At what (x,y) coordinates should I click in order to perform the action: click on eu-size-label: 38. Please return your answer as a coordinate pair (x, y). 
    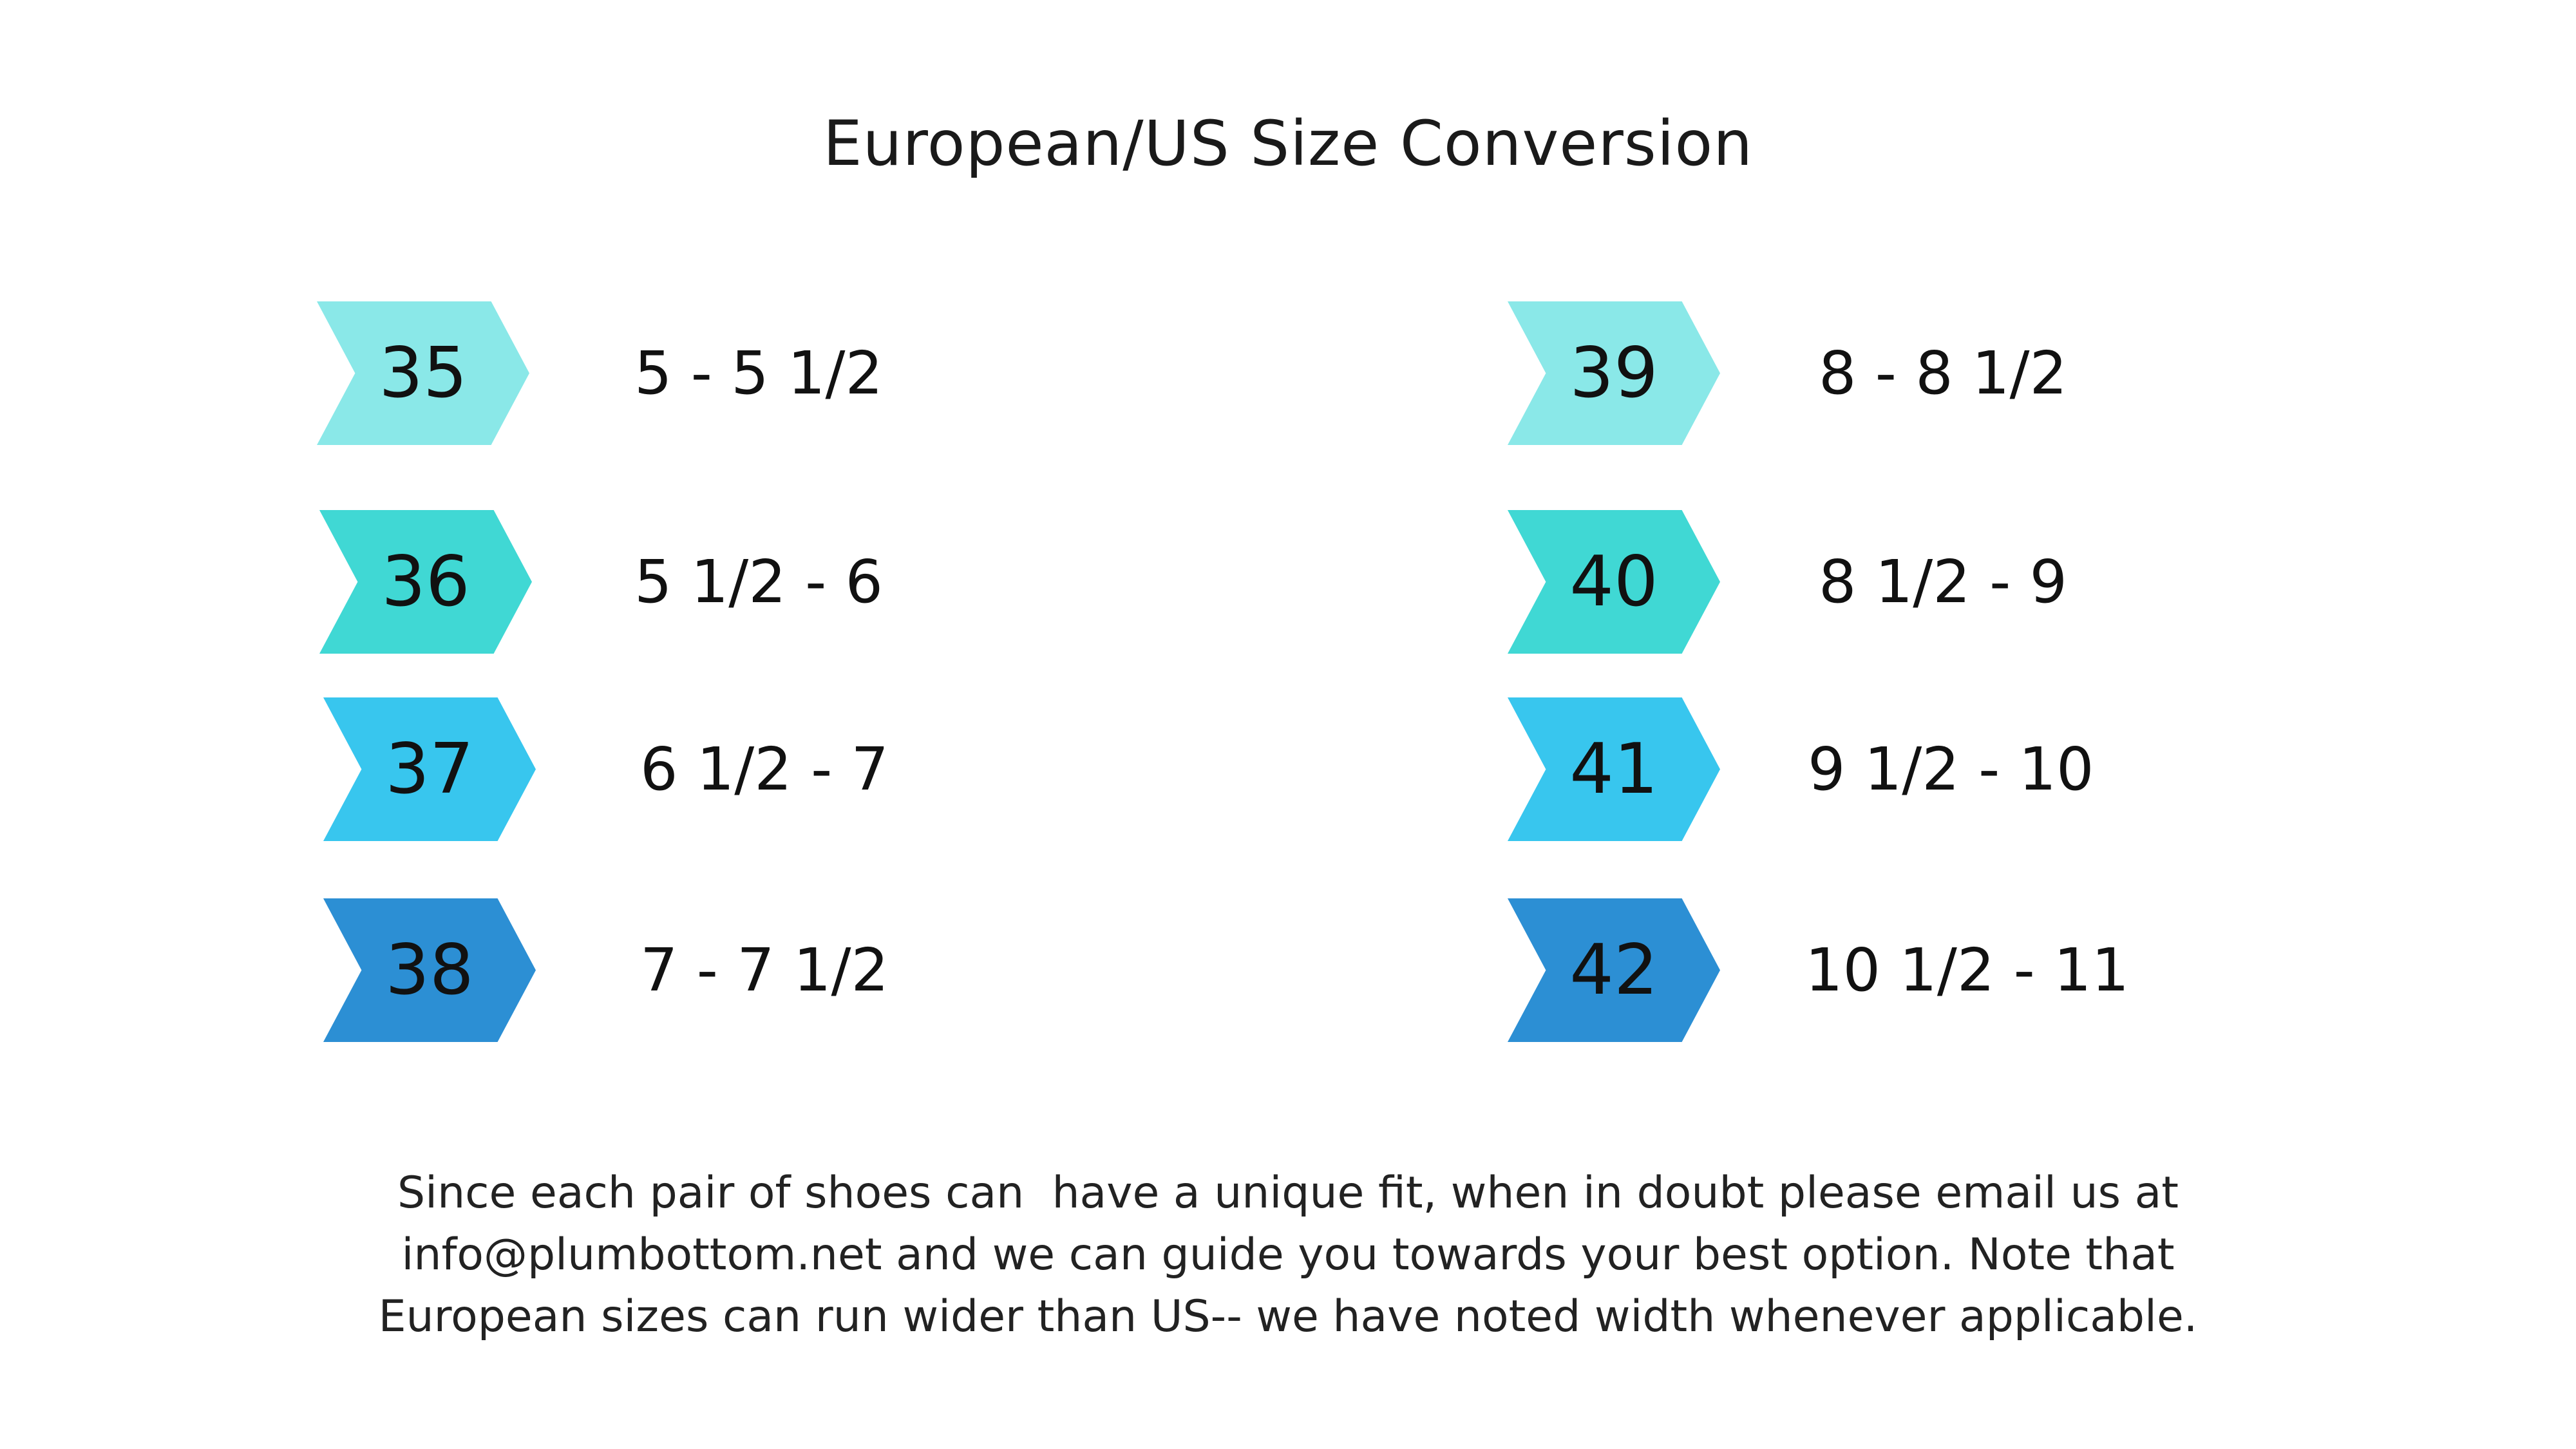
    Looking at the image, I should click on (430, 970).